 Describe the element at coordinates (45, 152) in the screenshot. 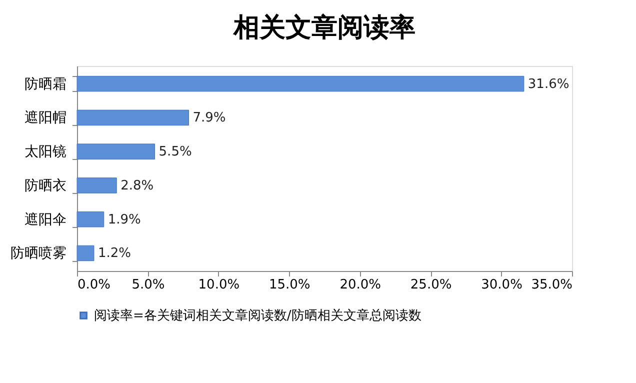

I see `y-tick-label: 太阳镜` at that location.